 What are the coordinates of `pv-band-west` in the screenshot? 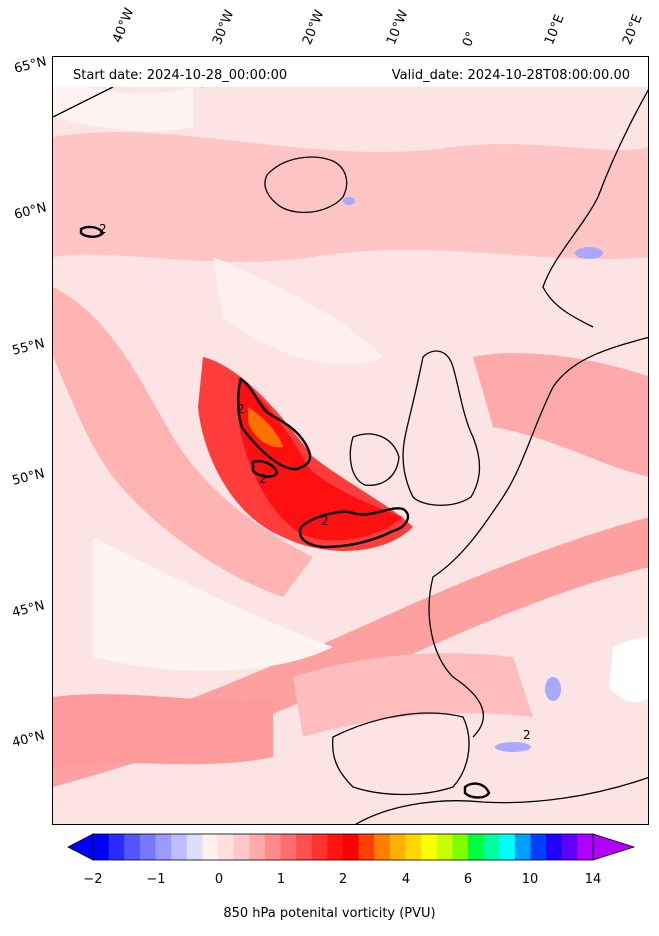 It's located at (183, 442).